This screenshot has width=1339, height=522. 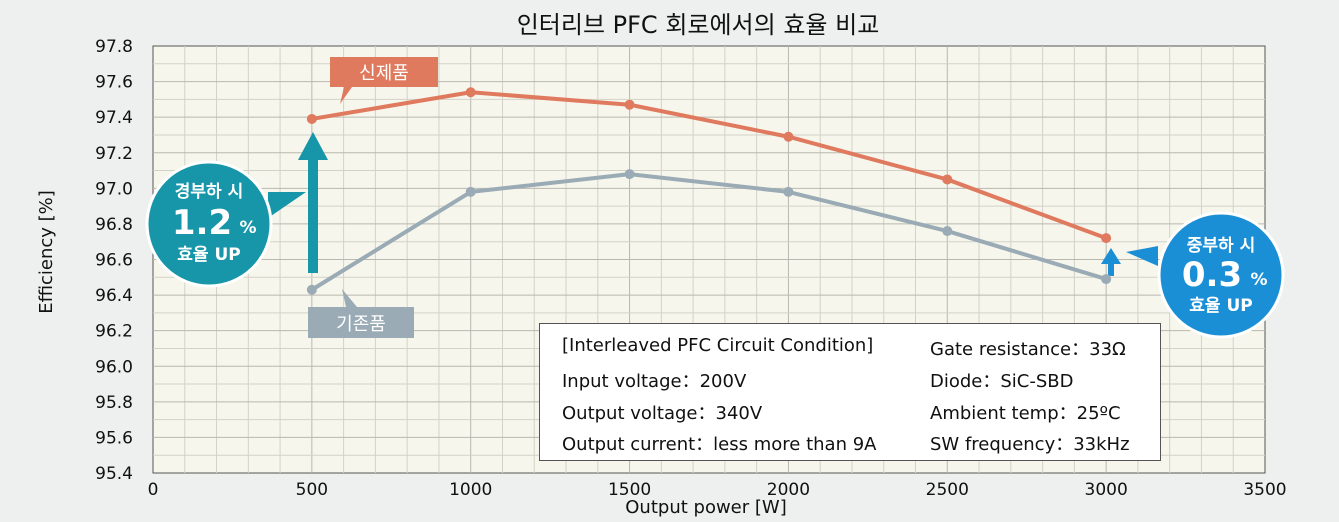 I want to click on y-tick-label: 96.4, so click(x=114, y=296).